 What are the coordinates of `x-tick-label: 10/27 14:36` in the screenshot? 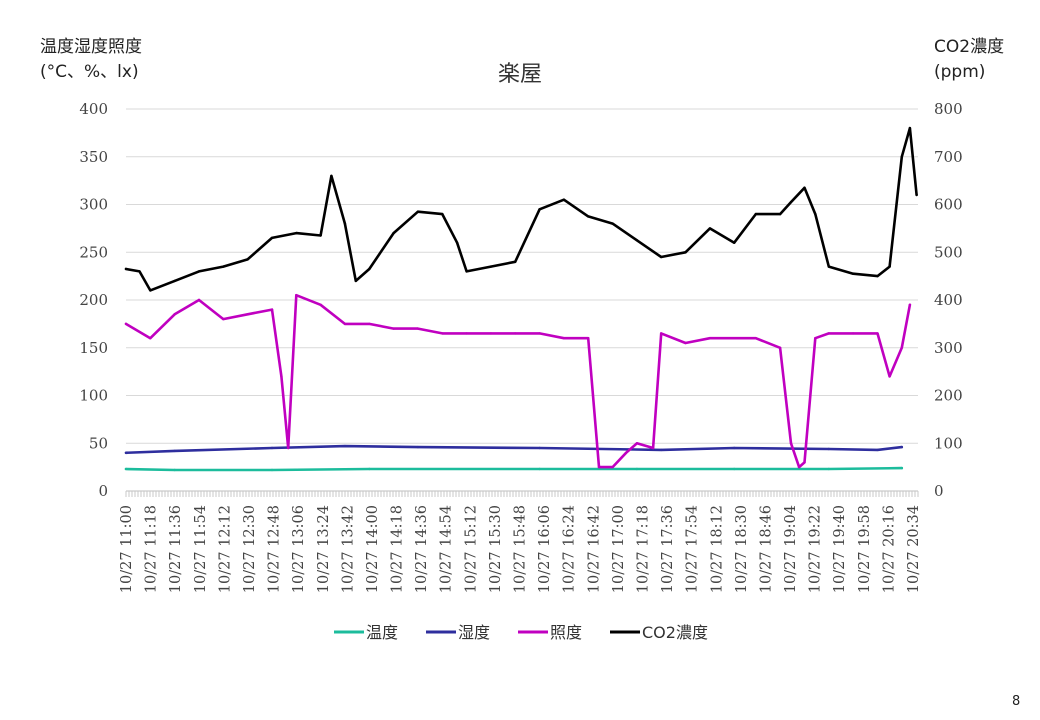 It's located at (422, 549).